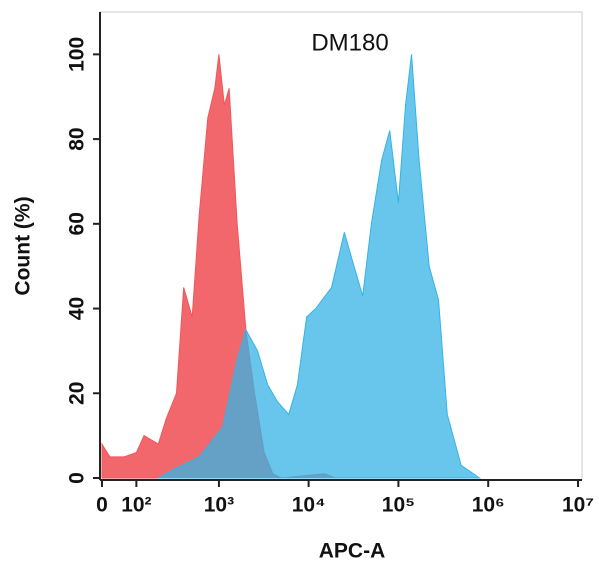 The image size is (599, 572). I want to click on x-tick-label: 10⁷, so click(578, 505).